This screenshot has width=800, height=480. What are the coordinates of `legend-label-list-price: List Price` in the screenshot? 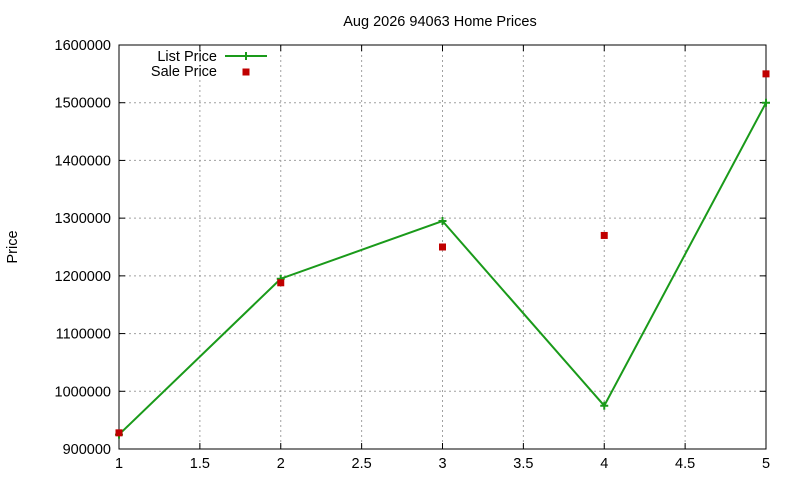 It's located at (187, 57).